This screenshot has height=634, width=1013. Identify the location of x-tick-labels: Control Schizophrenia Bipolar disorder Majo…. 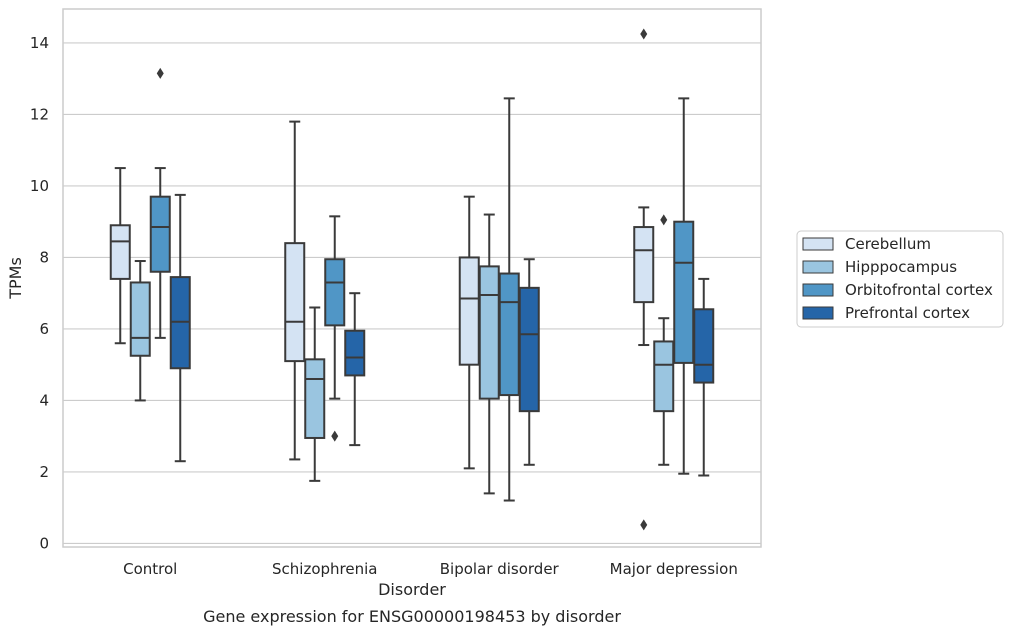
(430, 569).